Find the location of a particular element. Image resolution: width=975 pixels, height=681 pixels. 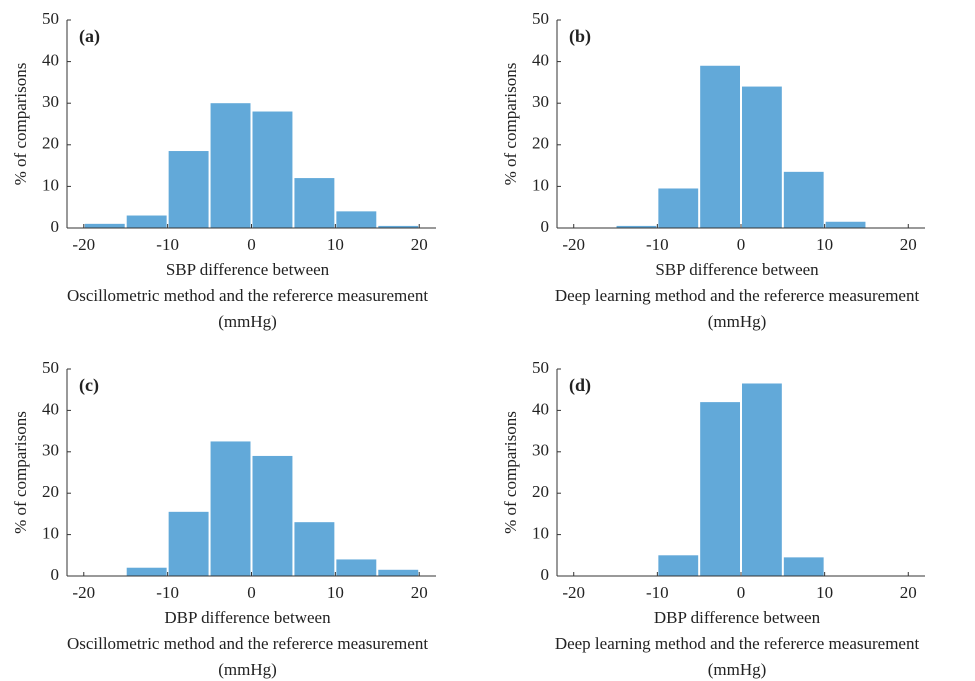

panel-label: (d) is located at coordinates (580, 385).